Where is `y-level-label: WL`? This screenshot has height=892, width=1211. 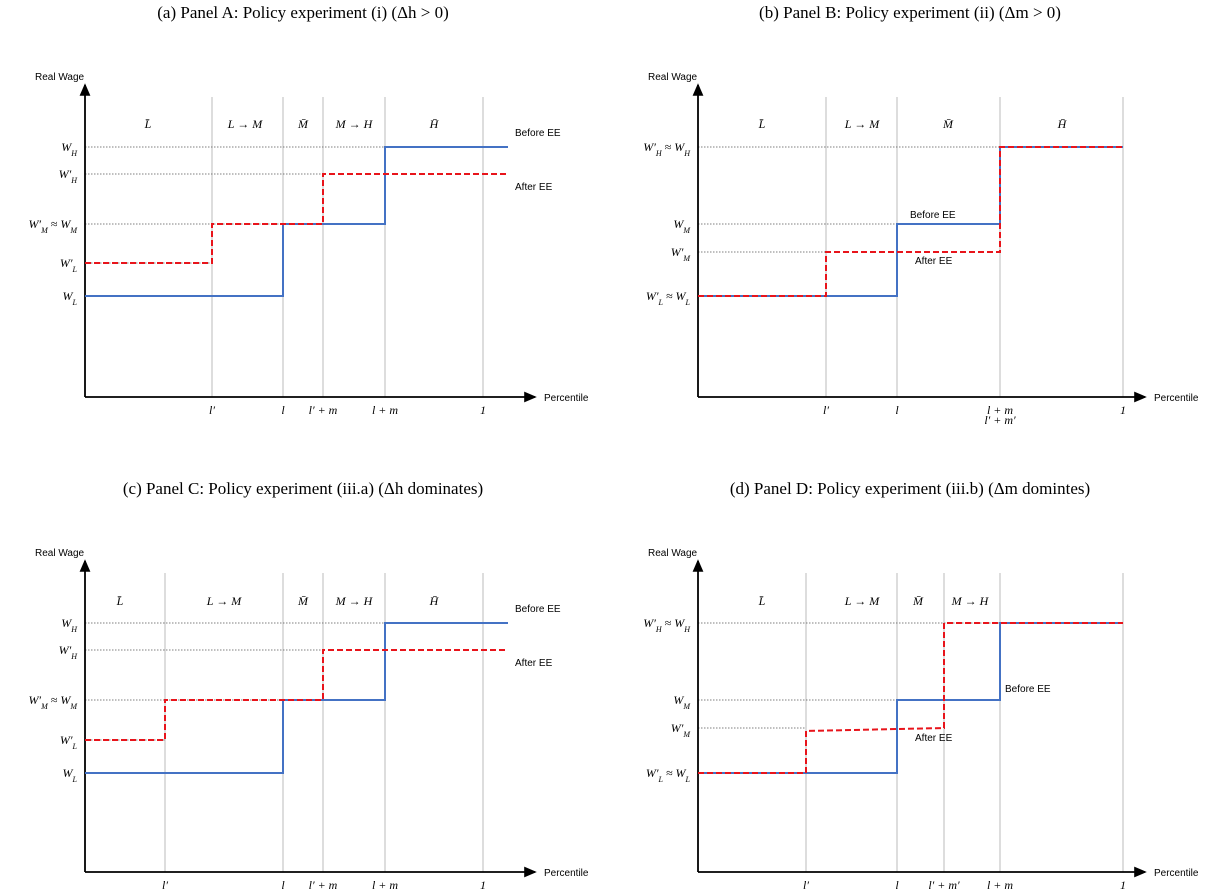 y-level-label: WL is located at coordinates (70, 298).